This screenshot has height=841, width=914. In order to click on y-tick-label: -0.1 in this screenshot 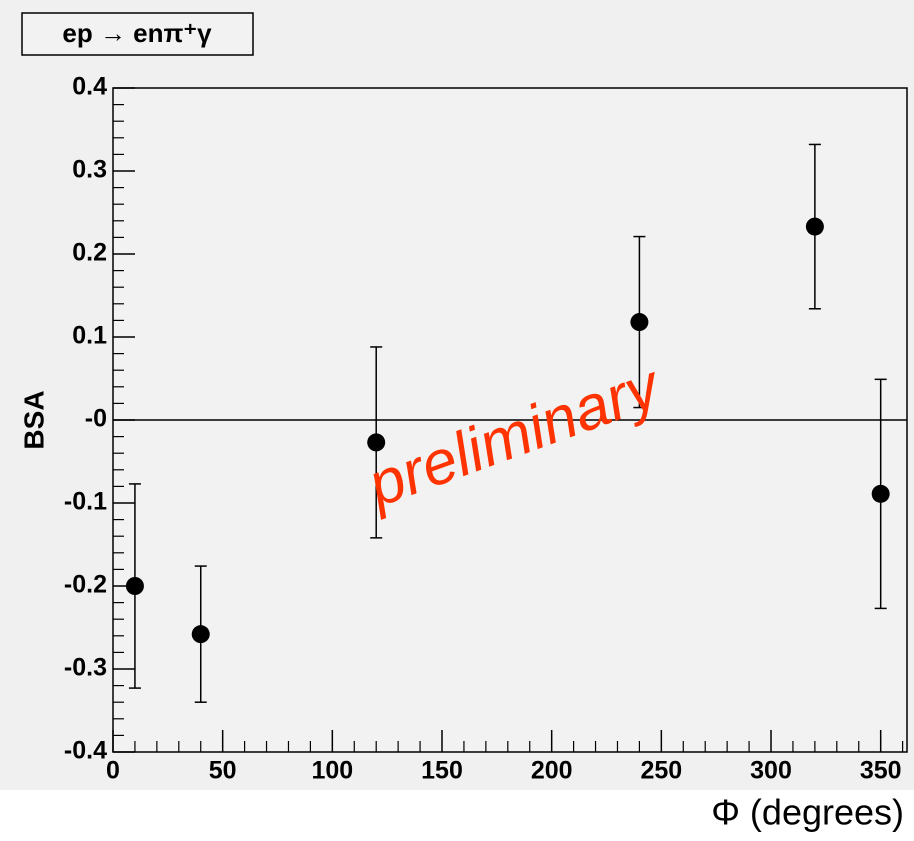, I will do `click(85, 502)`.